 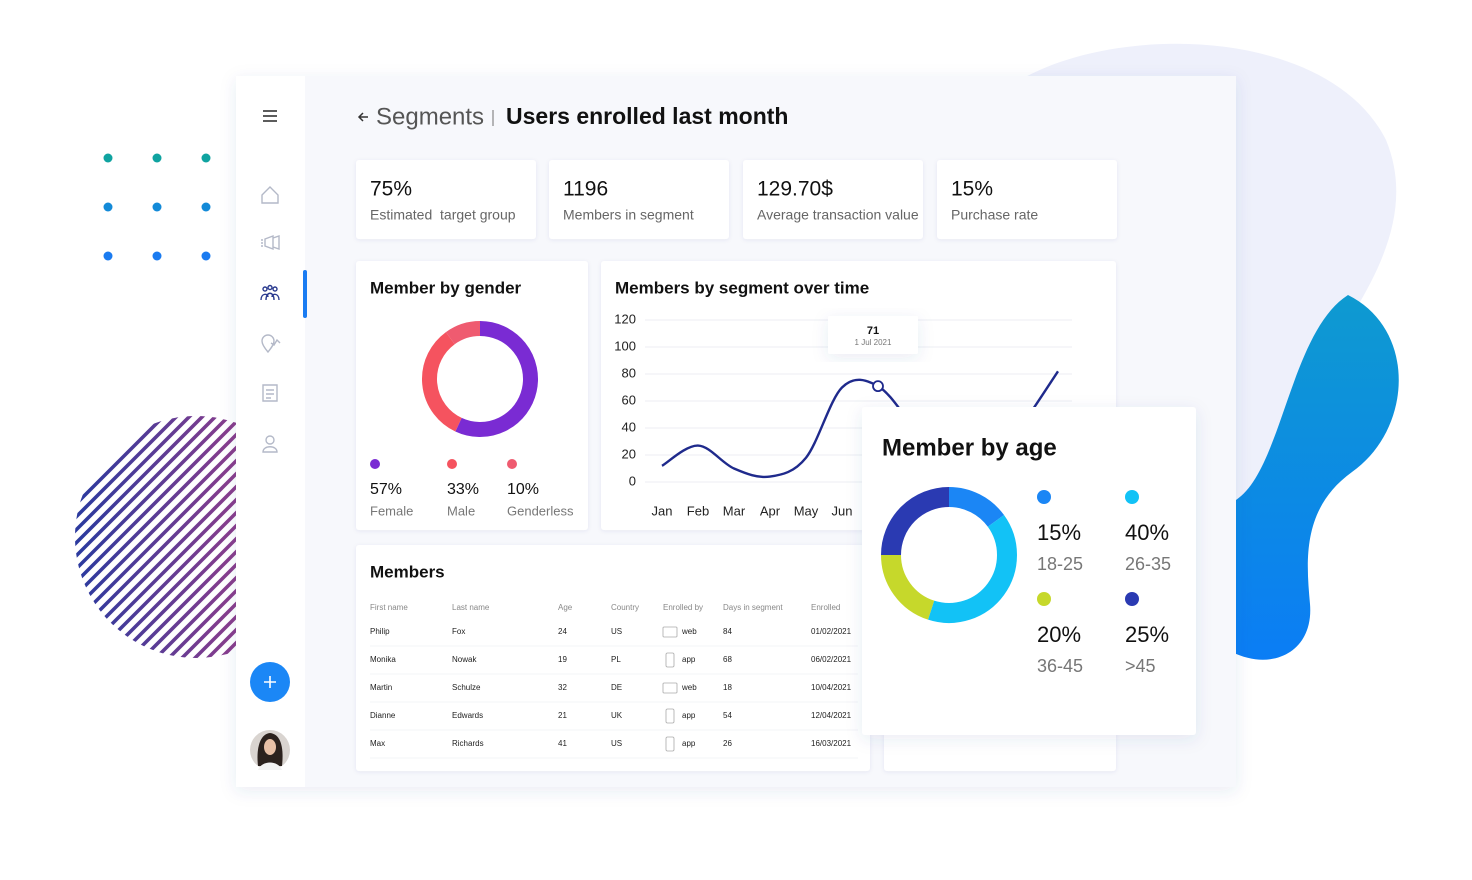 I want to click on table-cell: 26, so click(x=727, y=743).